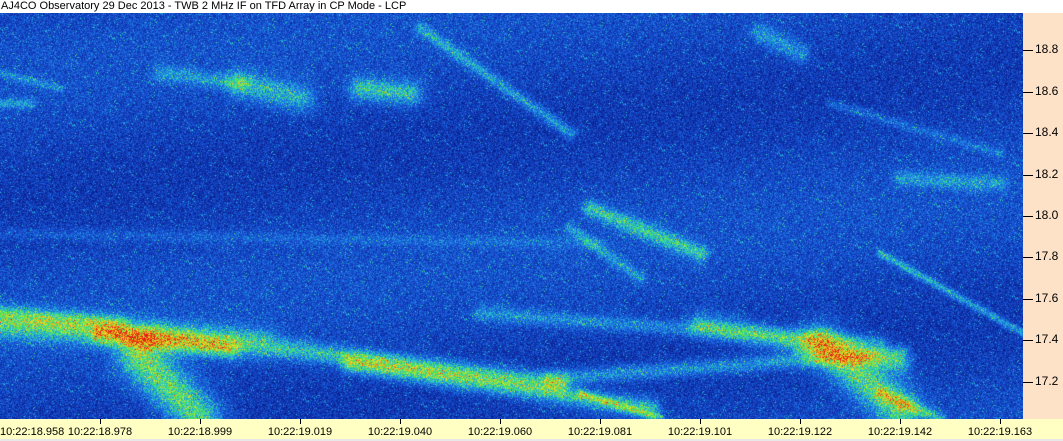 The height and width of the screenshot is (441, 1063). Describe the element at coordinates (1047, 215) in the screenshot. I see `y-tick-label: 18.0` at that location.